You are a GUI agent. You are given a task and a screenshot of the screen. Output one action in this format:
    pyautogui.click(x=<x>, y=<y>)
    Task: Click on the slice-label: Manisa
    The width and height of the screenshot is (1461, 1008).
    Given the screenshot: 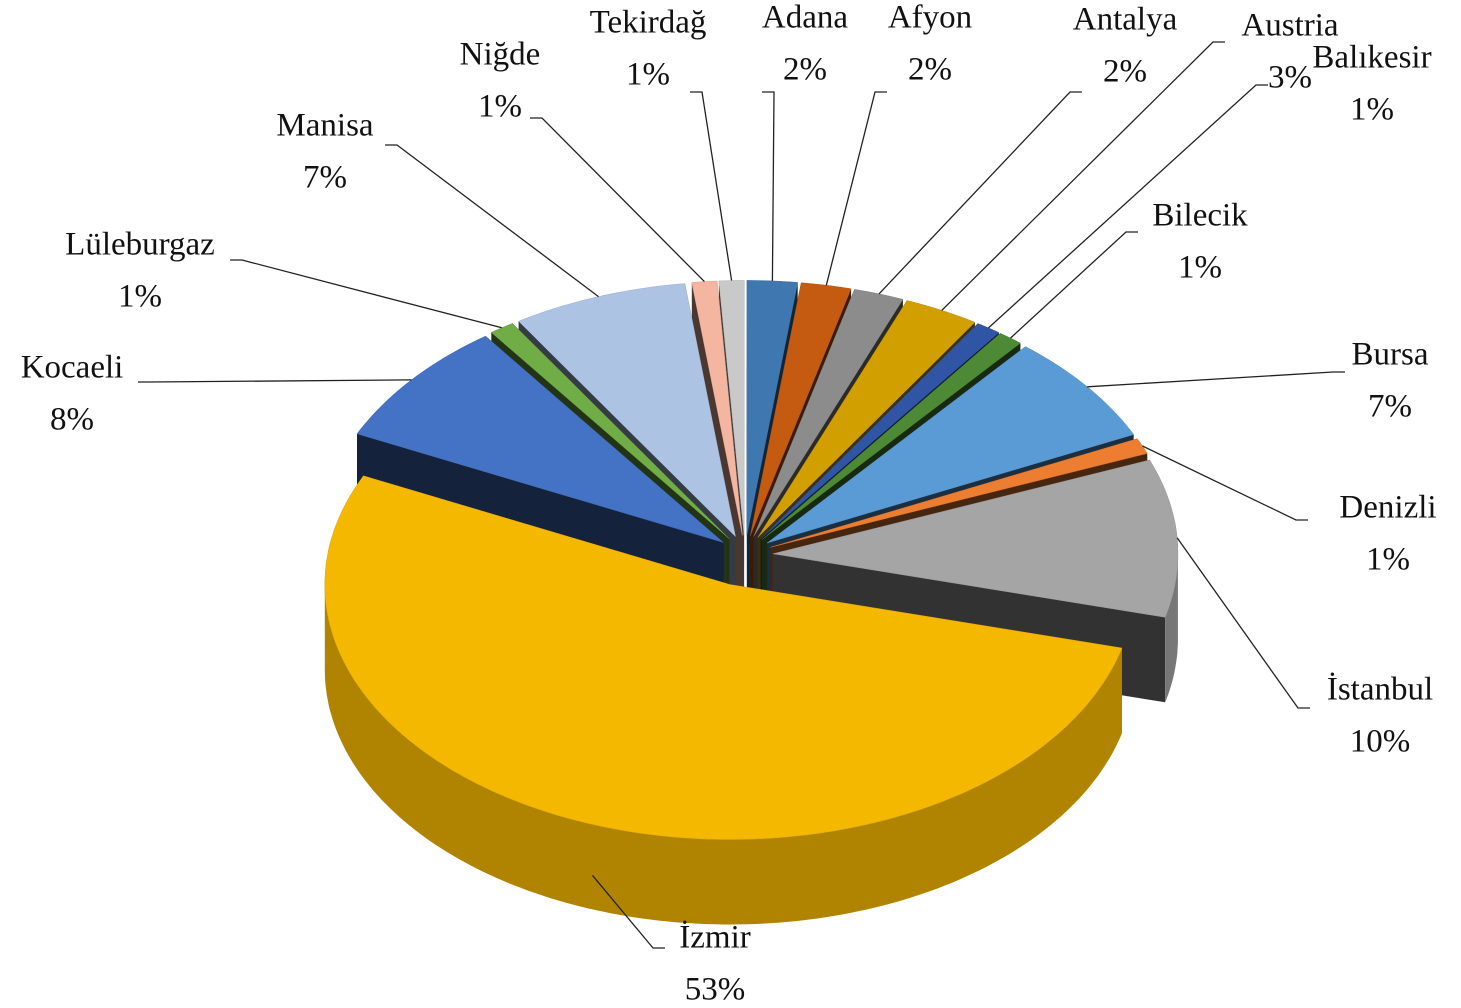 What is the action you would take?
    pyautogui.click(x=325, y=126)
    